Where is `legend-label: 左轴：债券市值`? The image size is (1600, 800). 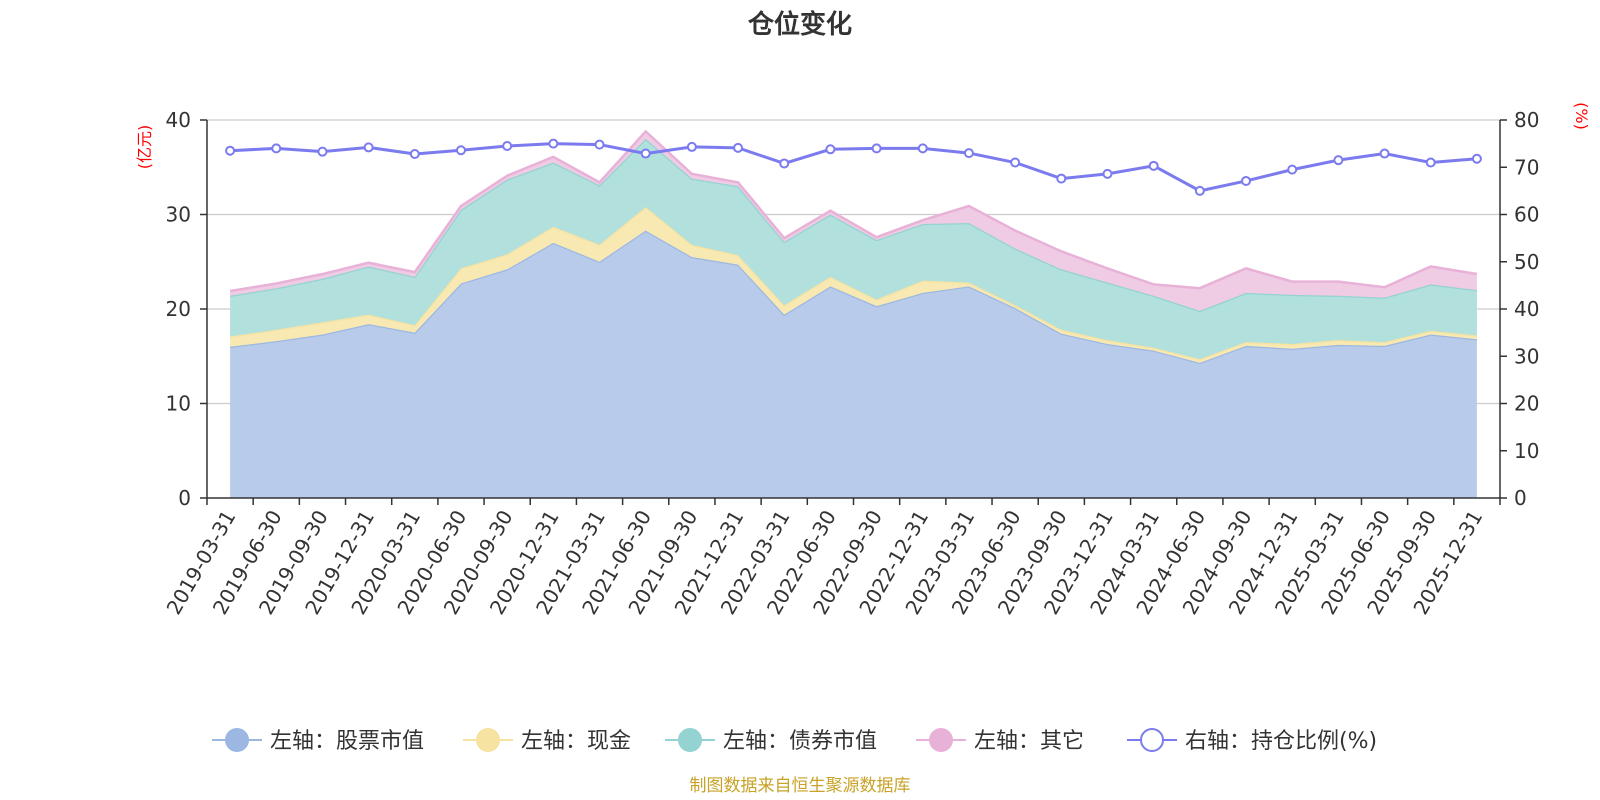 legend-label: 左轴：债券市值 is located at coordinates (800, 741).